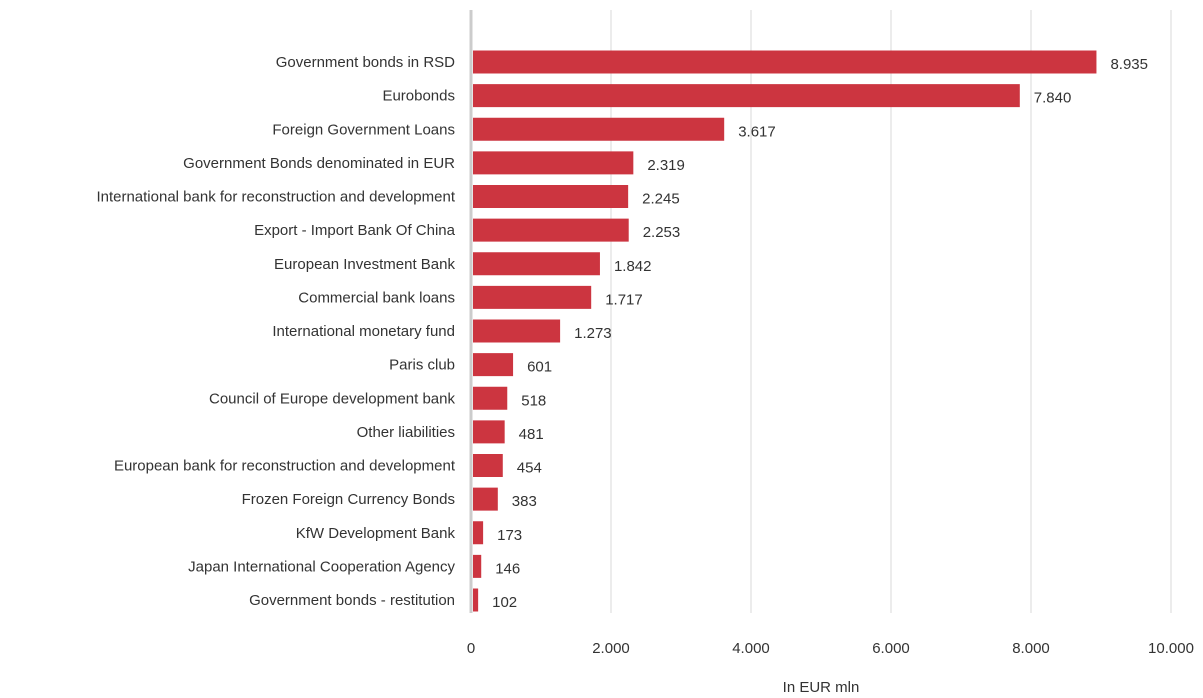 The height and width of the screenshot is (698, 1203). What do you see at coordinates (355, 230) in the screenshot?
I see `category-label: Export - Import Bank Of China` at bounding box center [355, 230].